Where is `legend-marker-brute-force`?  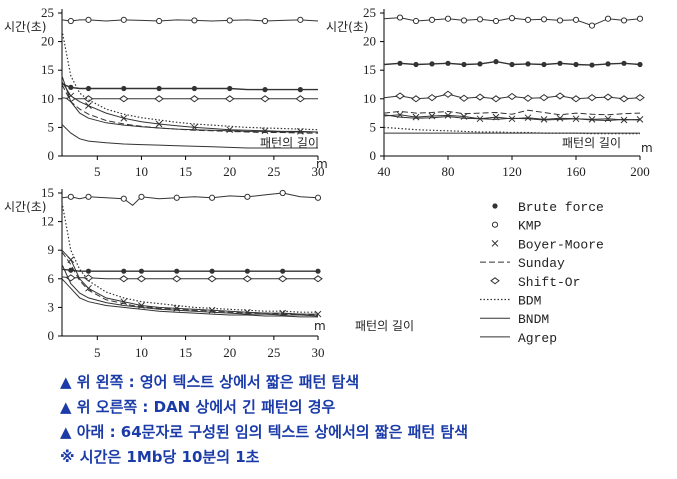
legend-marker-brute-force is located at coordinates (495, 206).